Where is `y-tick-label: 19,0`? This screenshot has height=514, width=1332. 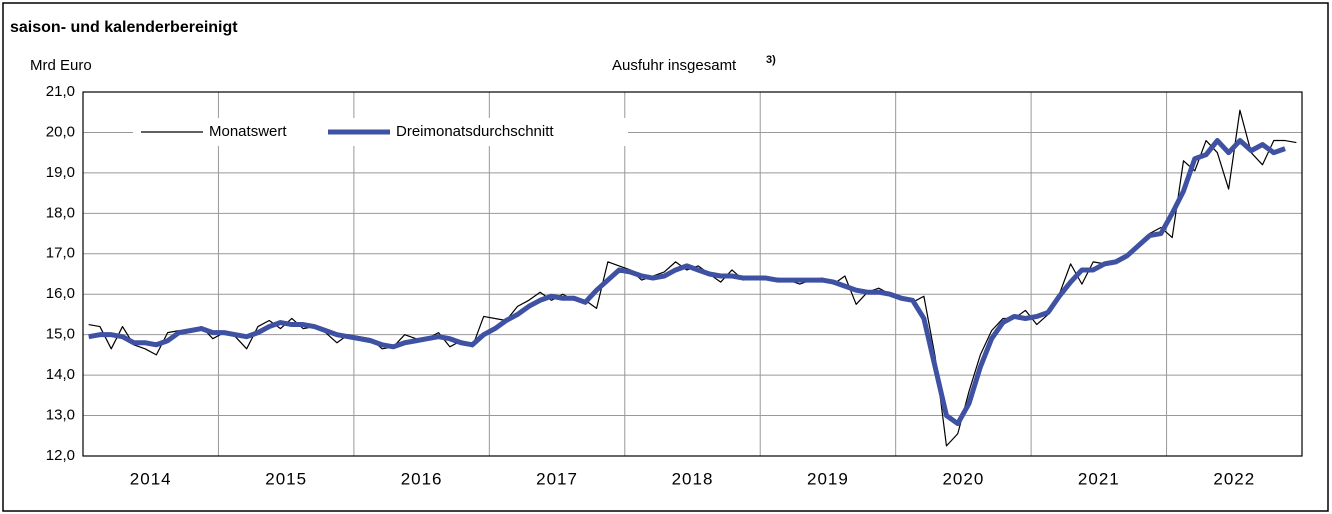
y-tick-label: 19,0 is located at coordinates (60, 172).